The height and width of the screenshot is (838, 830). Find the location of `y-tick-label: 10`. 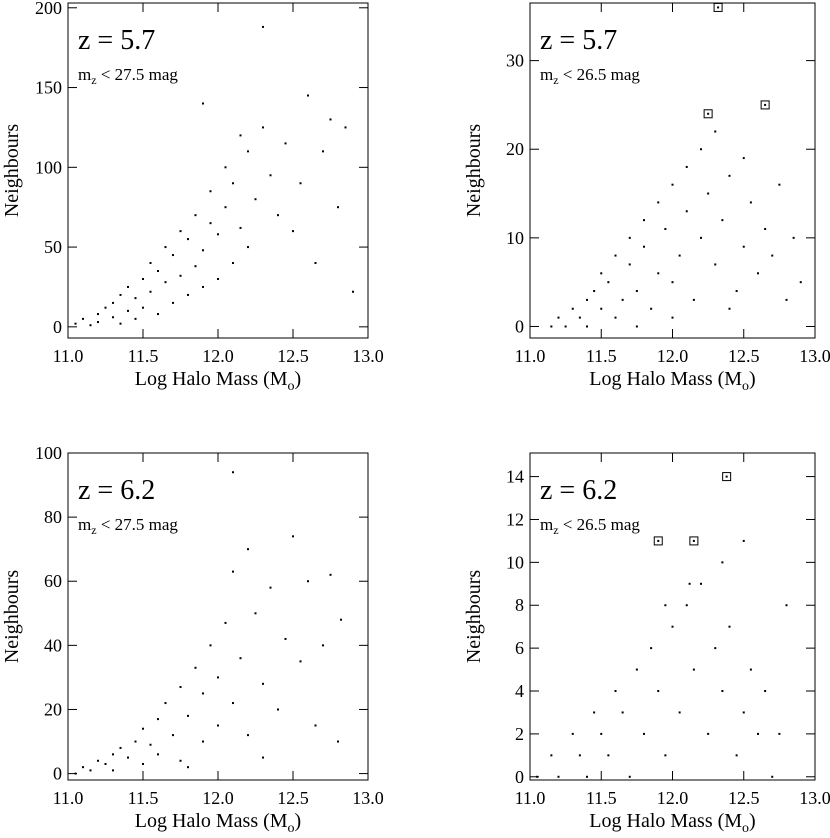

y-tick-label: 10 is located at coordinates (515, 562).